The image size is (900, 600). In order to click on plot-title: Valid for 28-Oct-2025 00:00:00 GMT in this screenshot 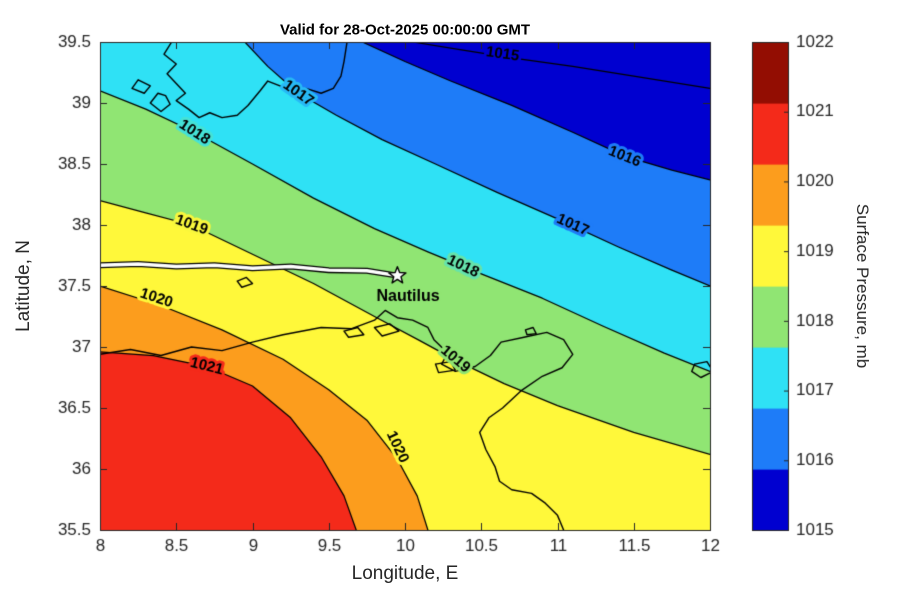, I will do `click(405, 30)`.